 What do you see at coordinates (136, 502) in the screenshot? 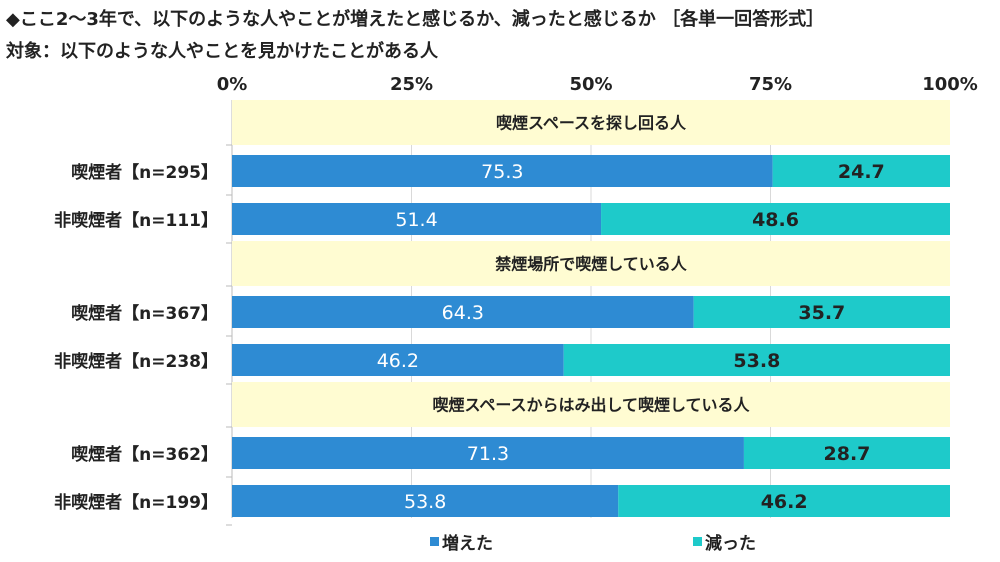
I see `row-label: 非喫煙者【n=199】` at bounding box center [136, 502].